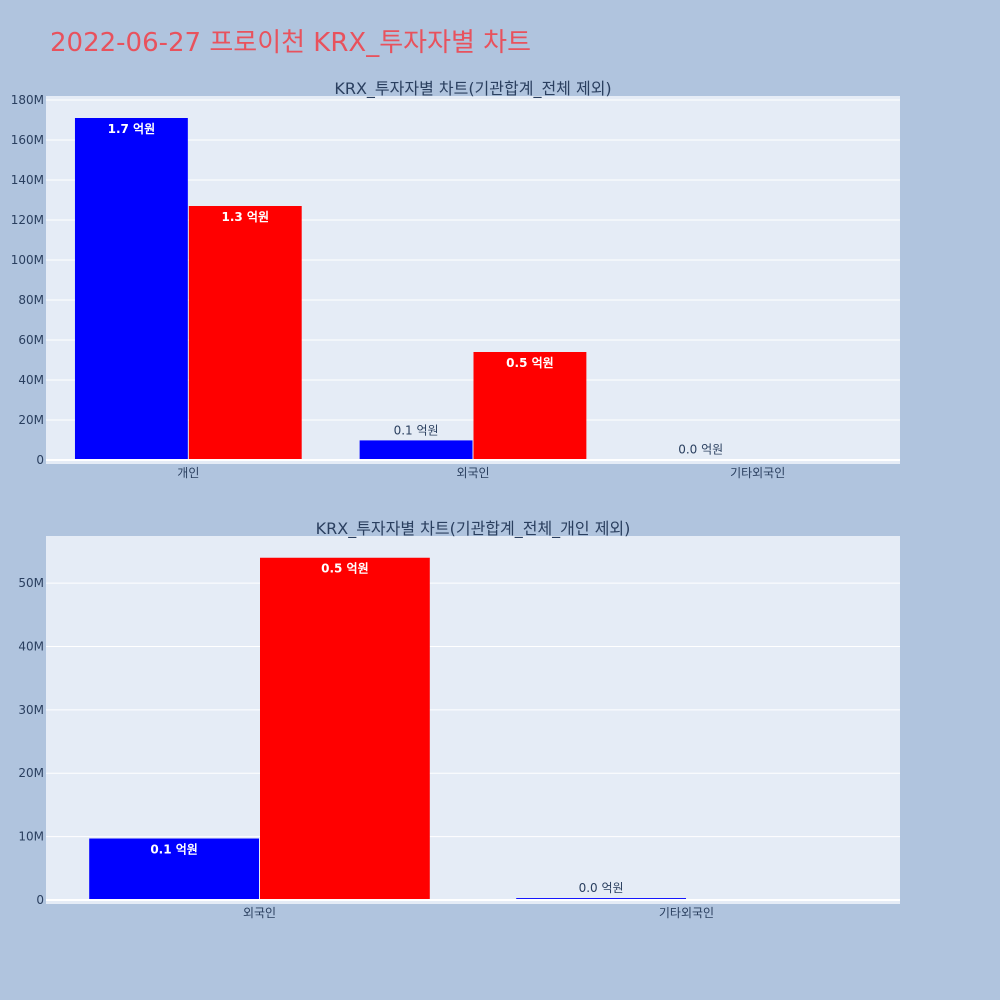  Describe the element at coordinates (31, 300) in the screenshot. I see `y-tick-label: 80M` at that location.